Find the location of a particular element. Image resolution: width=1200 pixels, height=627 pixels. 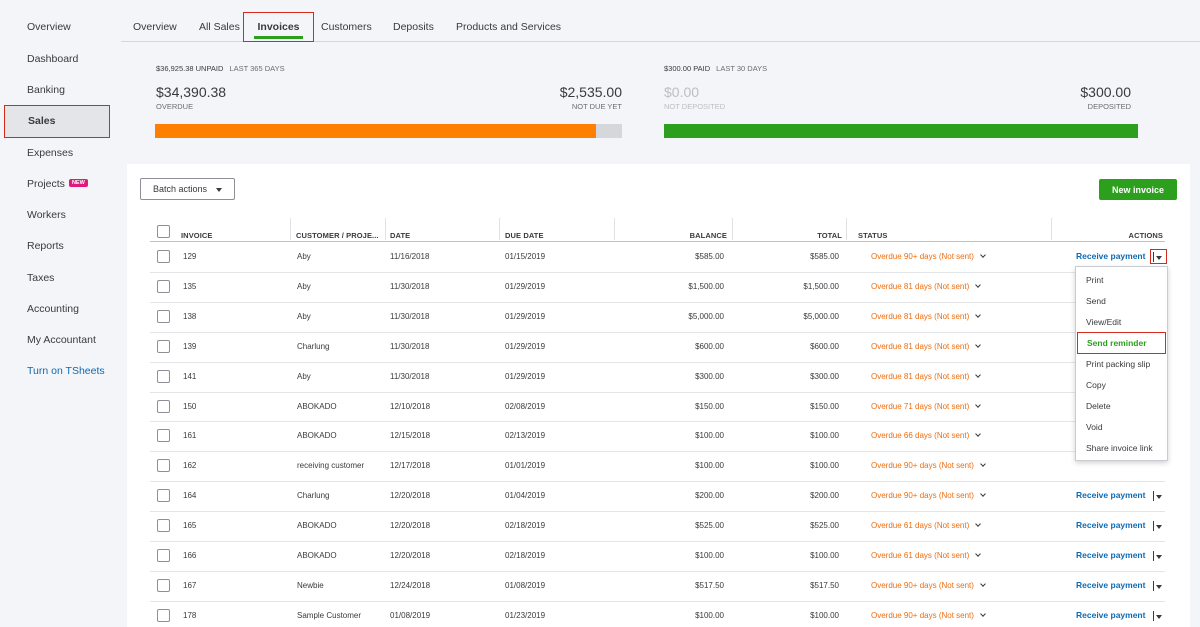

paid-period: LAST 30 DAYS is located at coordinates (742, 68).